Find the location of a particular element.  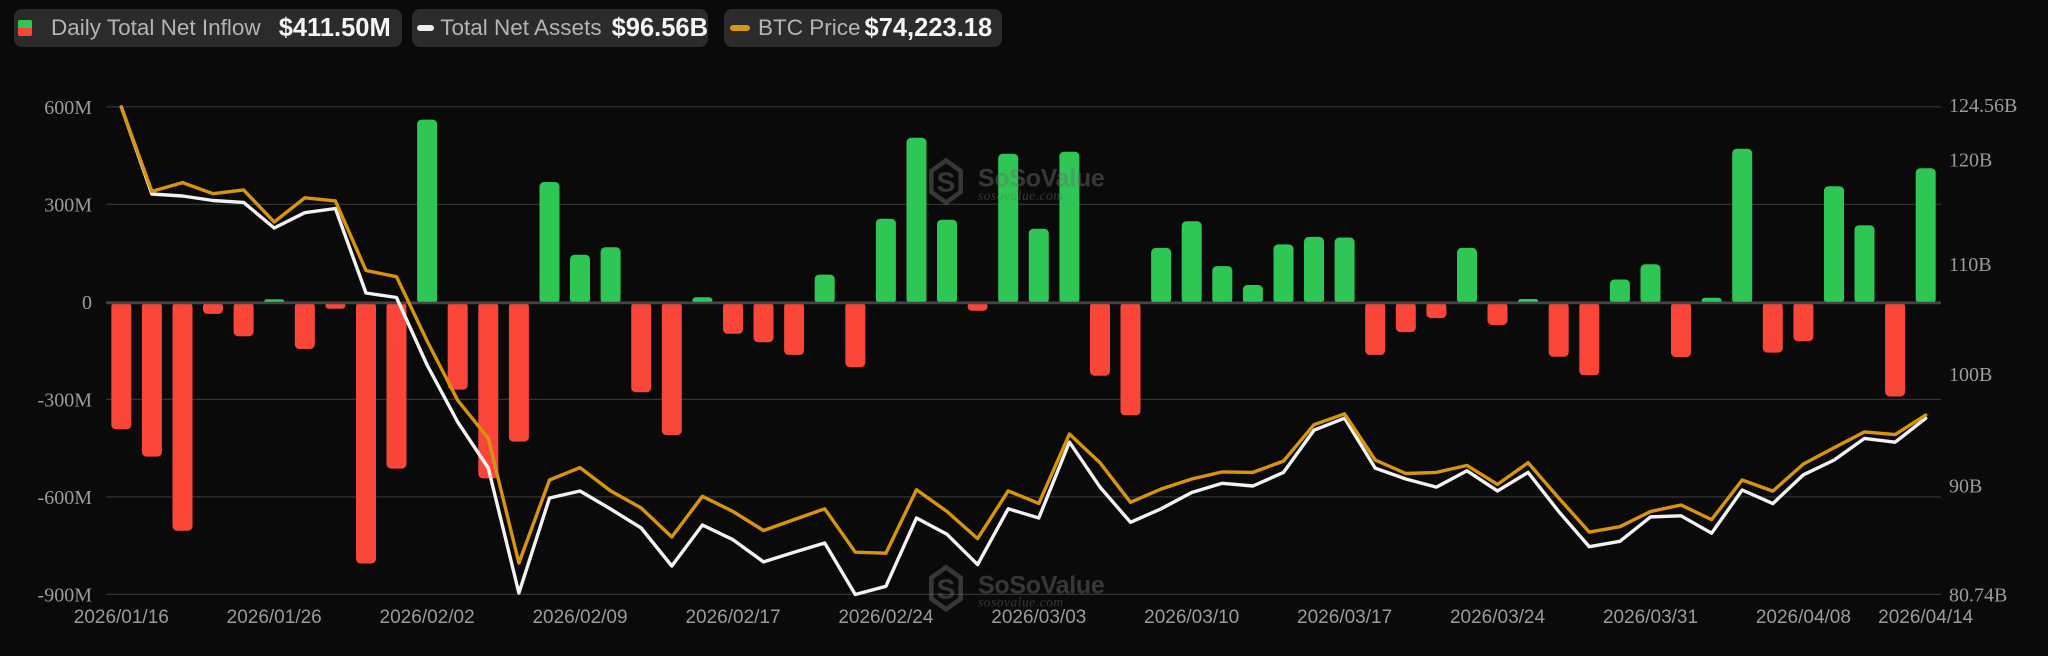

svg-text: 2026/04/14 is located at coordinates (1926, 617).